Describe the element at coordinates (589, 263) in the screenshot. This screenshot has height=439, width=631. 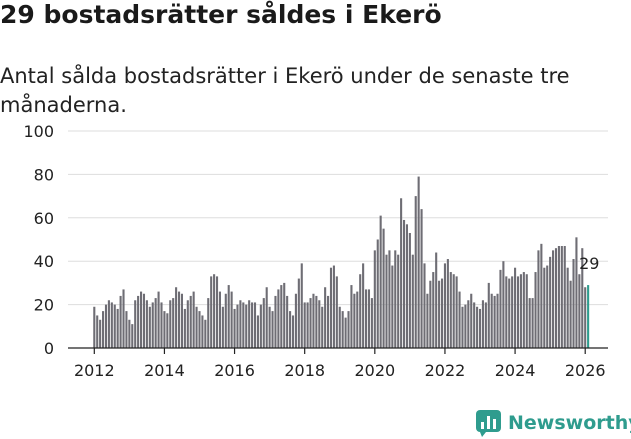
I see `last-value-label: 29` at that location.